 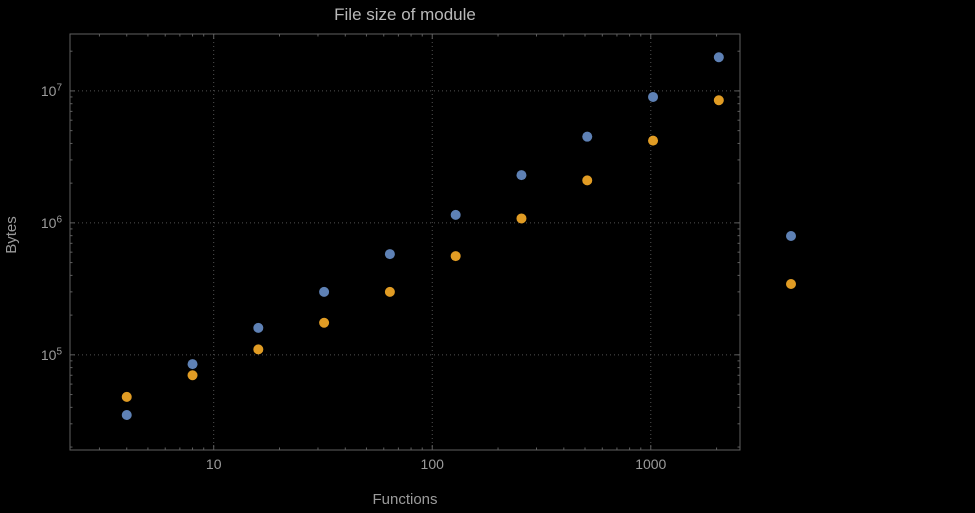 What do you see at coordinates (51, 222) in the screenshot?
I see `y-tick-label: 10⁶` at bounding box center [51, 222].